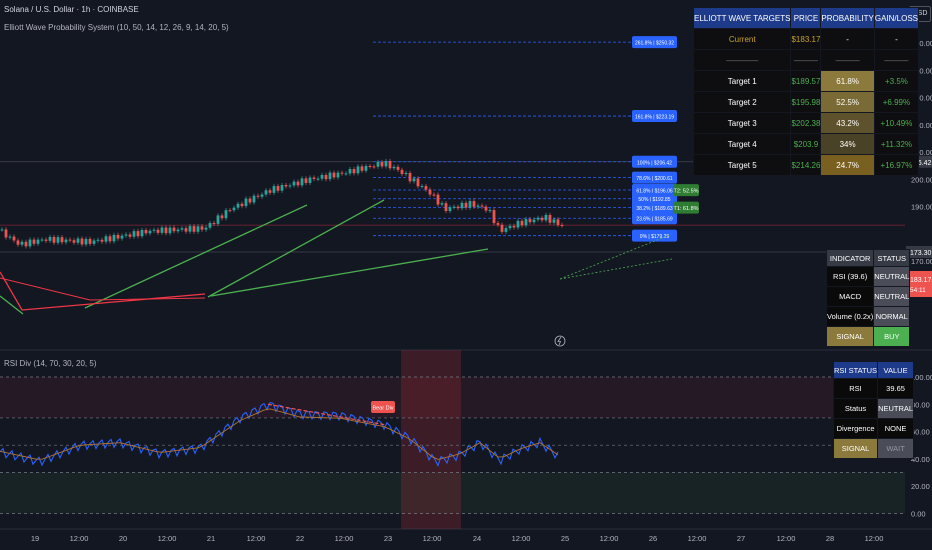  I want to click on table-row-target-1: Target 1 $189.57 61.8% +3.5%, so click(805, 81).